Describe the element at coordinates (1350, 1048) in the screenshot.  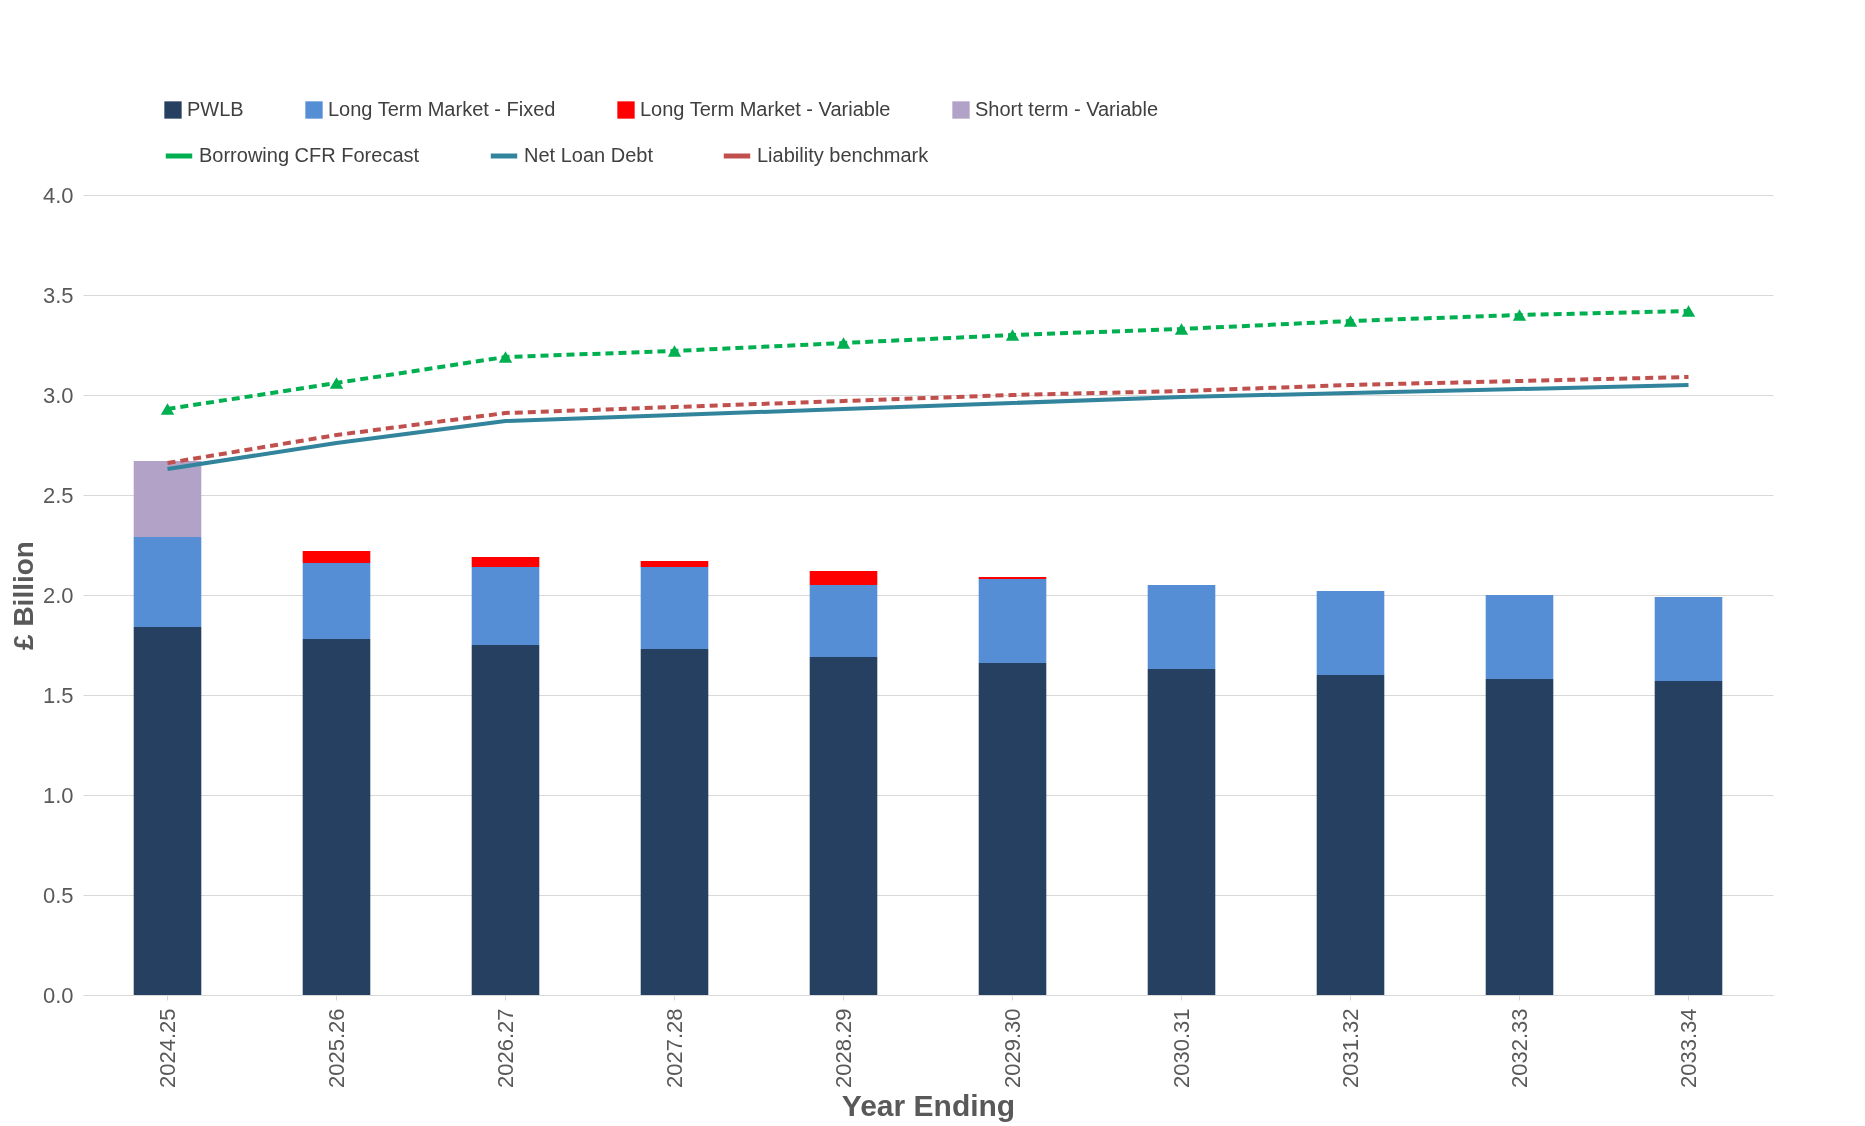
I see `x-tick-label: 2031.32` at that location.